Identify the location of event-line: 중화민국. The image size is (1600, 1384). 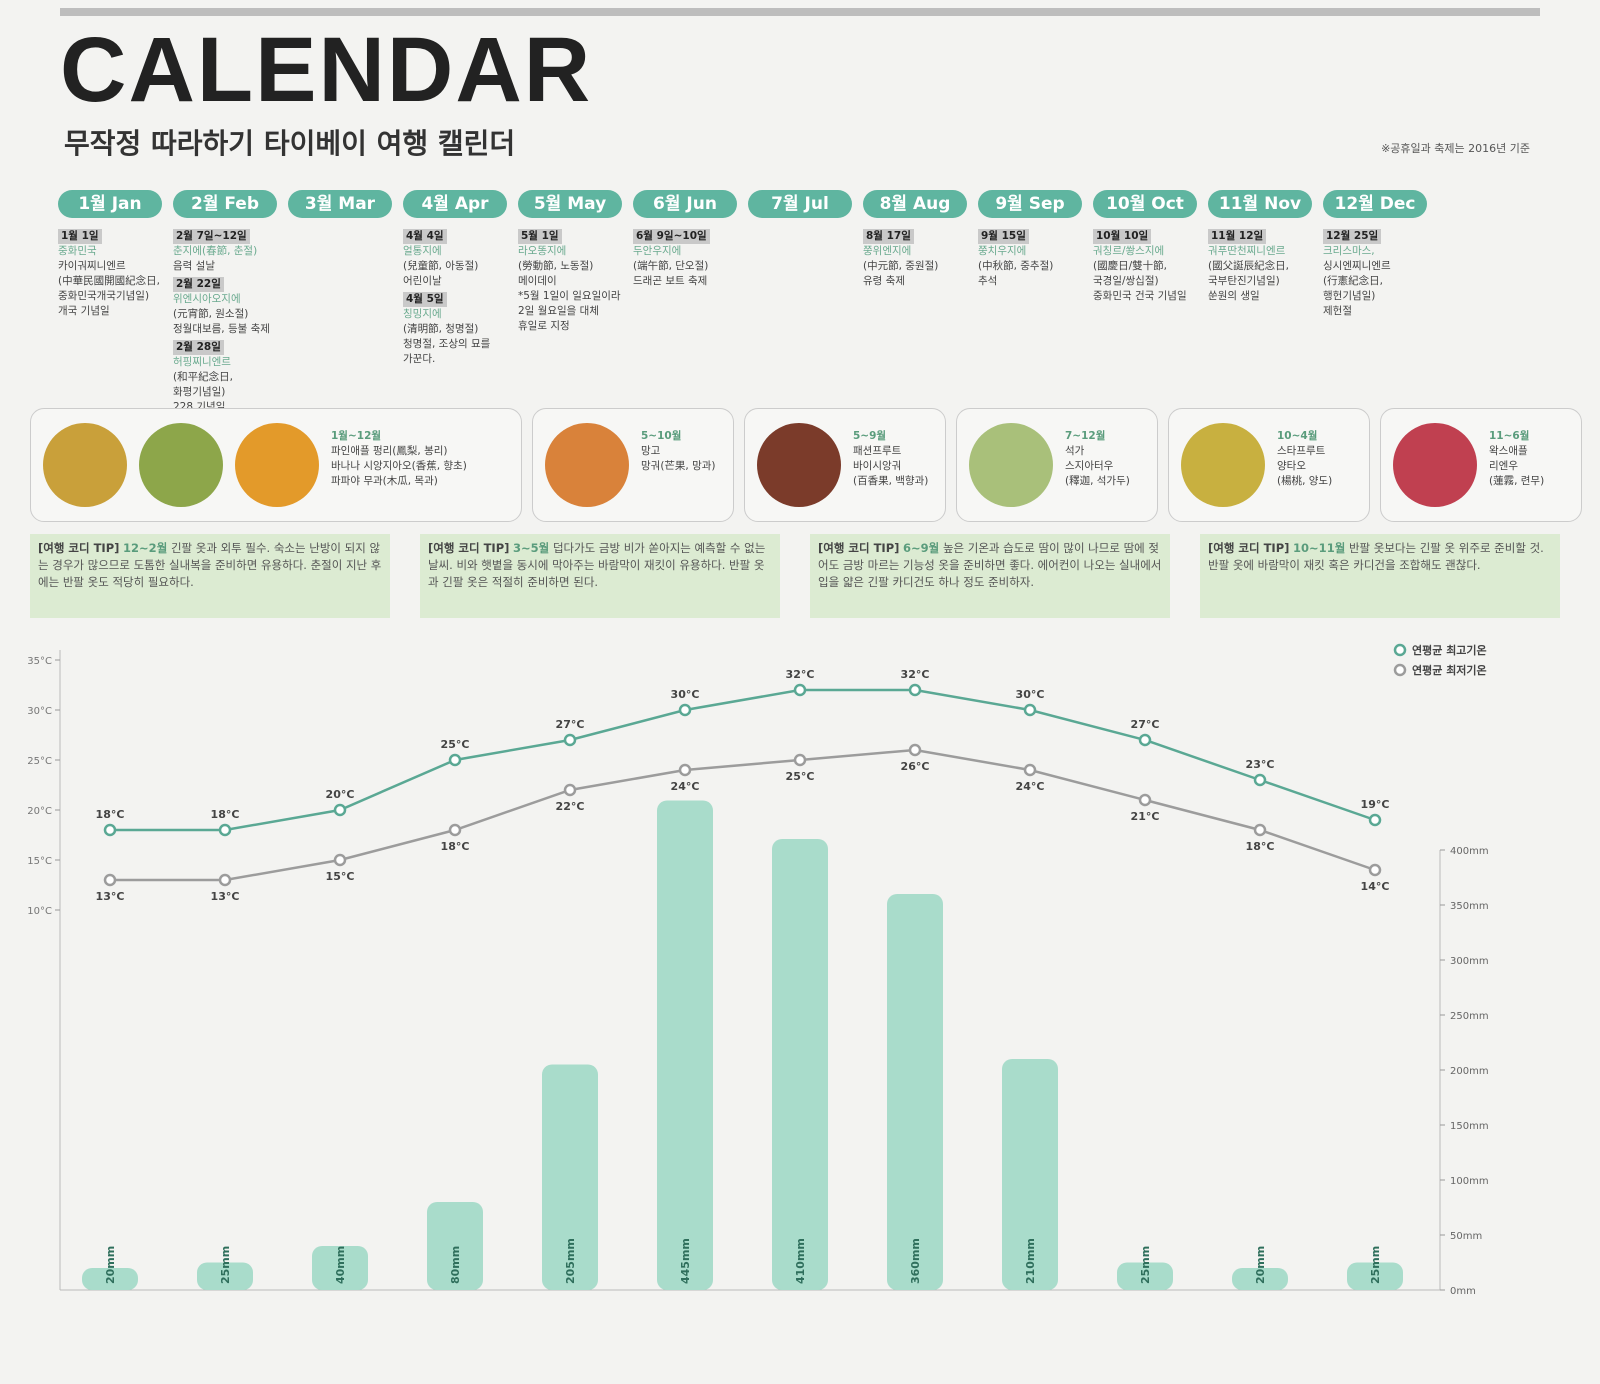
(77, 251).